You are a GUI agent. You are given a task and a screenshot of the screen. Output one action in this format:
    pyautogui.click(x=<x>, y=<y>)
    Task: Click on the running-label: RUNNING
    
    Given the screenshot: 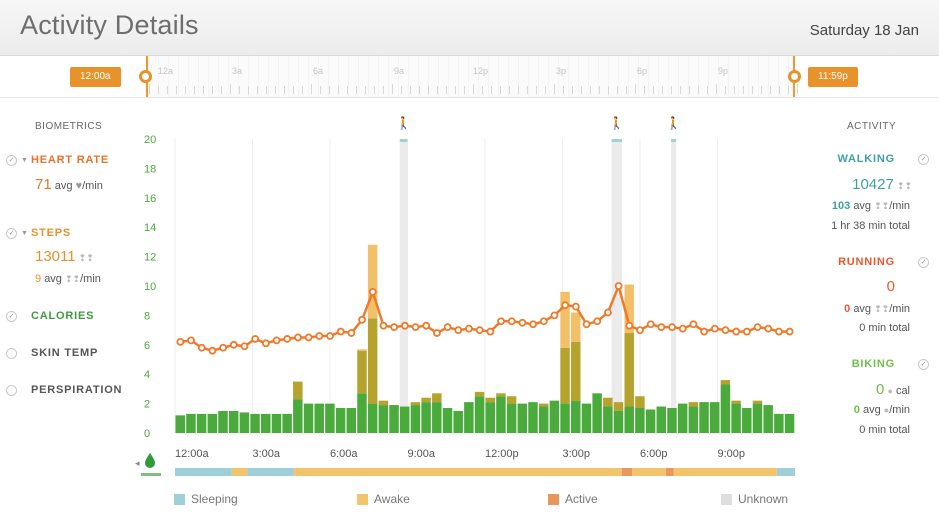 What is the action you would take?
    pyautogui.click(x=866, y=262)
    